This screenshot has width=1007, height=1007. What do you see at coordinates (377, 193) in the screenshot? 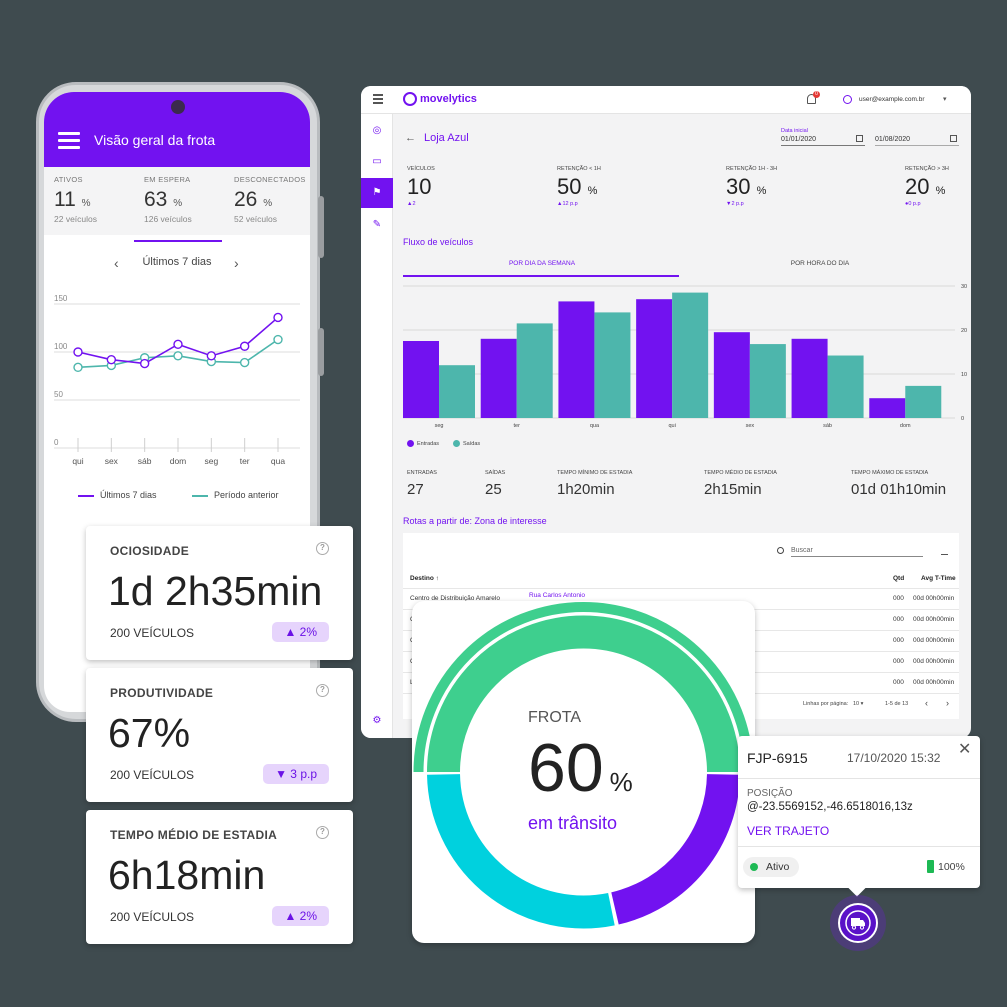
I see `nav-flag-icon: ⚑` at bounding box center [377, 193].